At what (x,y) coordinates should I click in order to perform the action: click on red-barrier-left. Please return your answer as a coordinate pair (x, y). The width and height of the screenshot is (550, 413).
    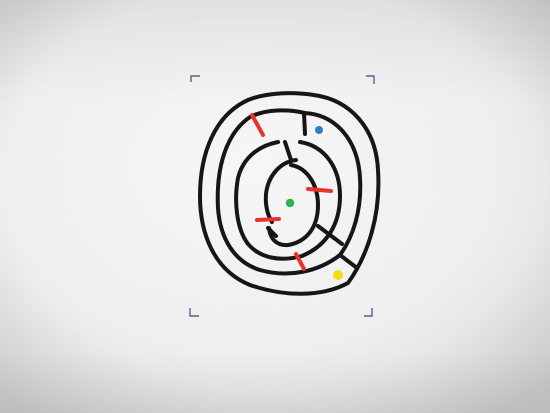
    Looking at the image, I should click on (268, 219).